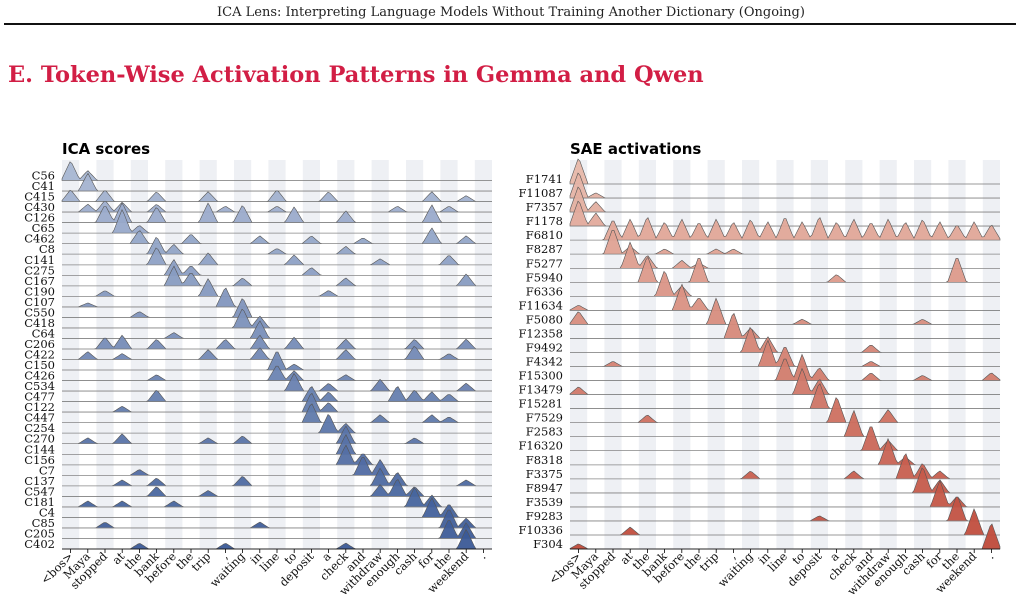 The image size is (1022, 611). What do you see at coordinates (39, 365) in the screenshot?
I see `ica-row-label: C150` at bounding box center [39, 365].